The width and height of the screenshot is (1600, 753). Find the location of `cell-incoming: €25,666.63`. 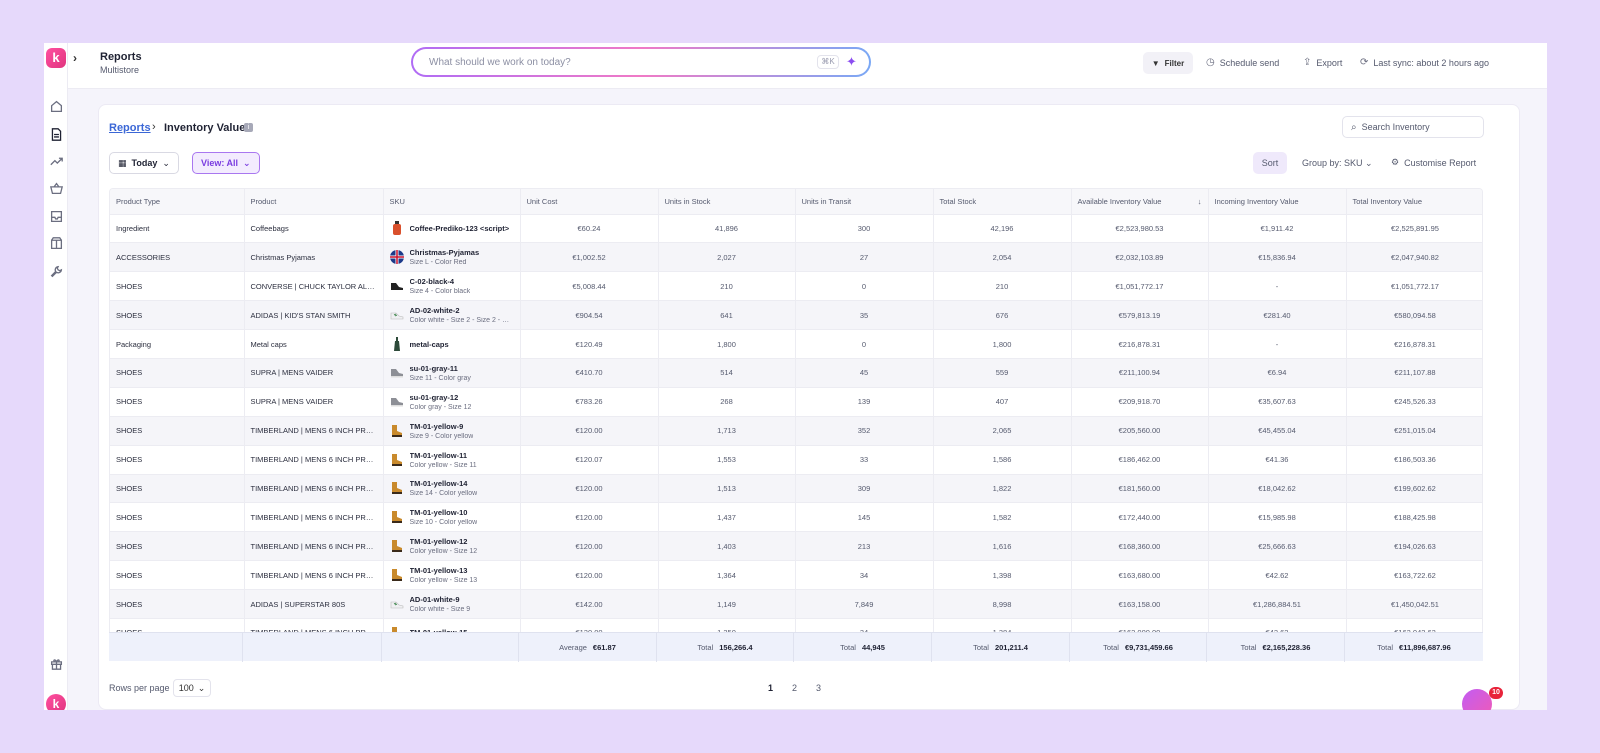

cell-incoming: €25,666.63 is located at coordinates (1277, 546).